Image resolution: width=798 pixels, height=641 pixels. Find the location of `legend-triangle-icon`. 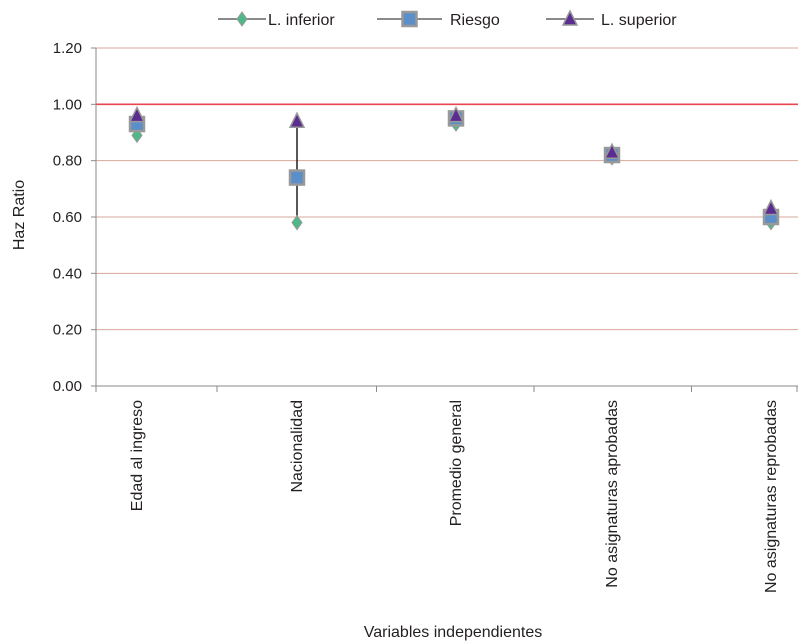

legend-triangle-icon is located at coordinates (570, 17).